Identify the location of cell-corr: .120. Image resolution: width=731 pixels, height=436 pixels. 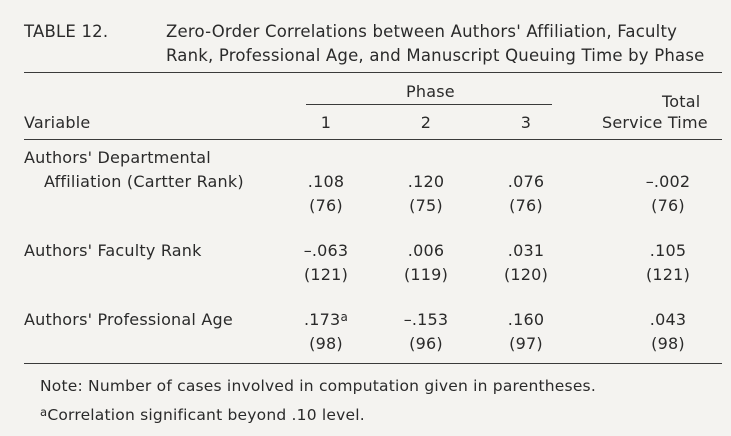
(426, 181).